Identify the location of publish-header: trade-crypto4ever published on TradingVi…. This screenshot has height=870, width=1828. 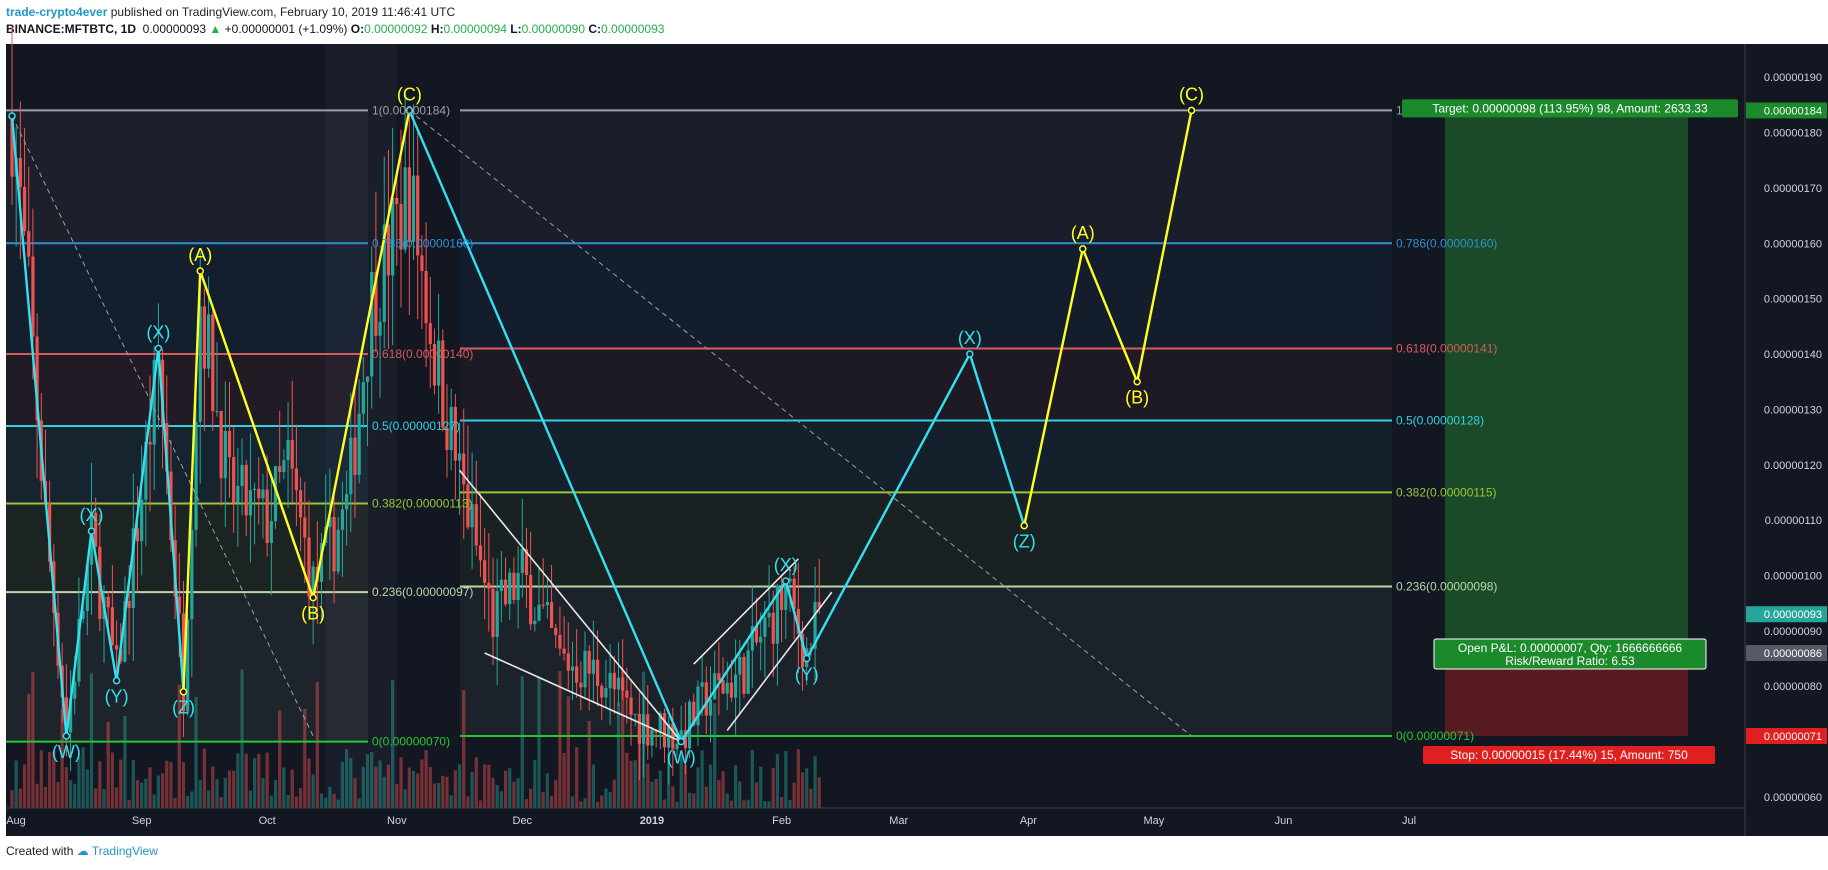
(230, 12).